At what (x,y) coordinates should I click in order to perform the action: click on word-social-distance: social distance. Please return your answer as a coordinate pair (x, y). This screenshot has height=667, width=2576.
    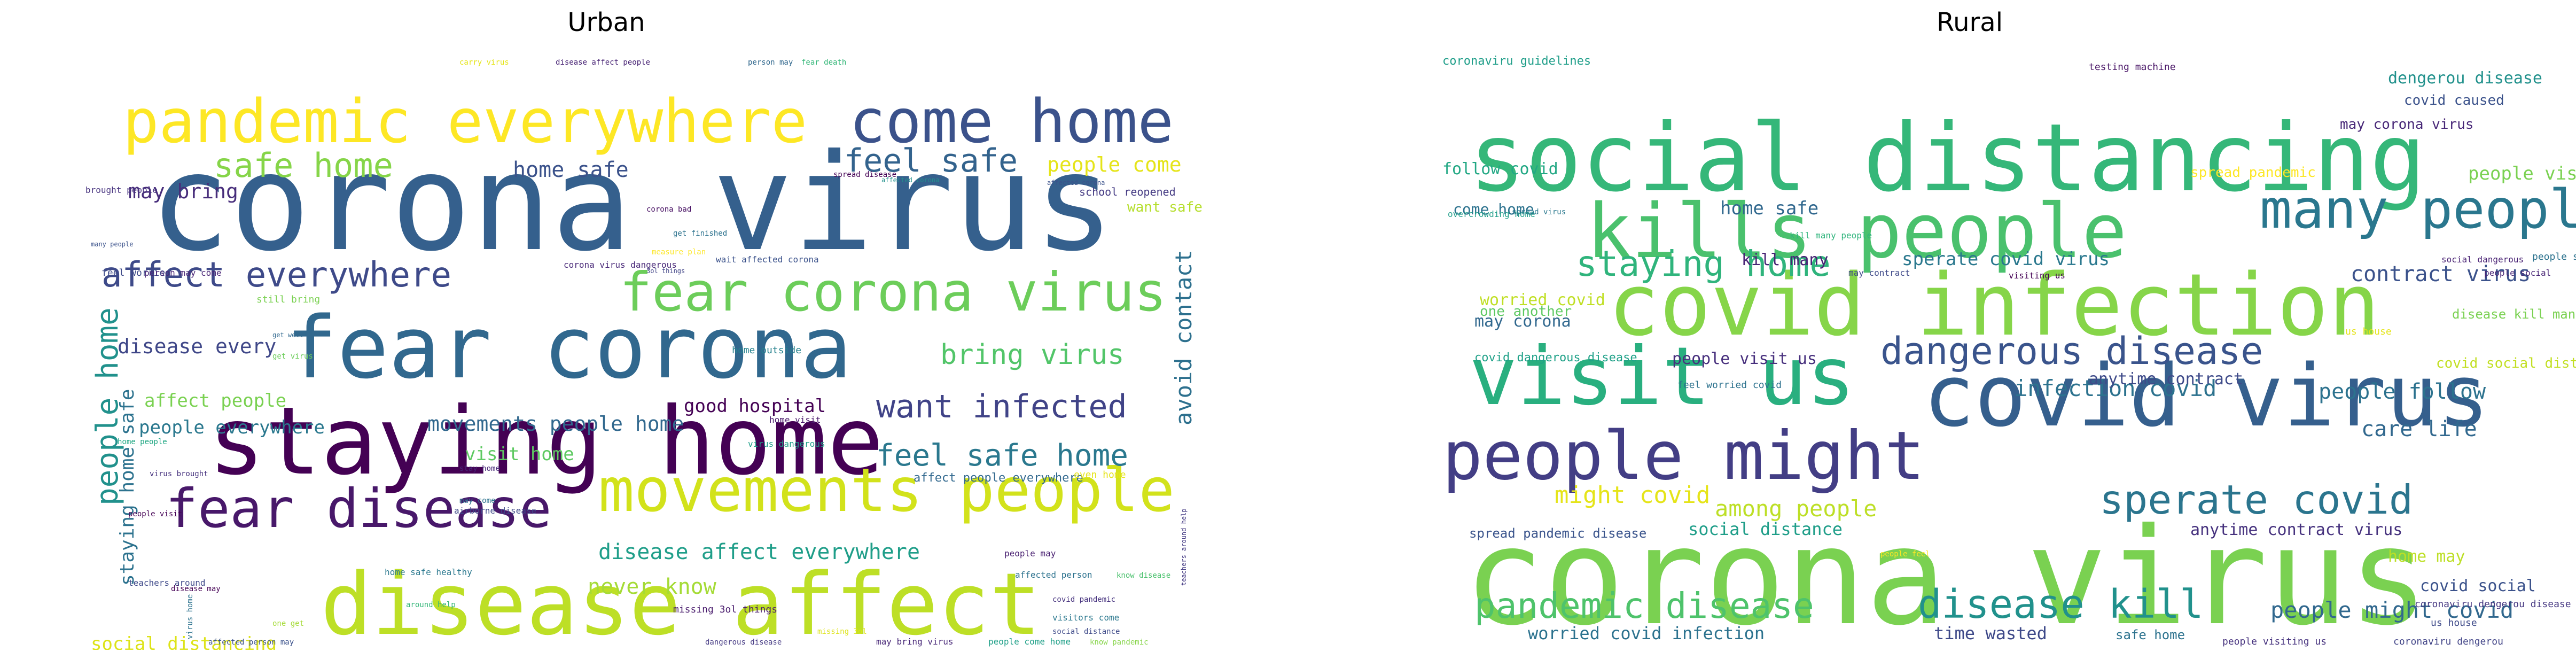
    Looking at the image, I should click on (1086, 631).